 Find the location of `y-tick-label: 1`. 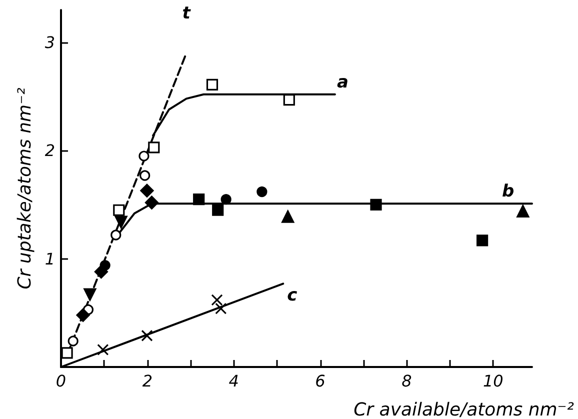

y-tick-label: 1 is located at coordinates (49, 258).